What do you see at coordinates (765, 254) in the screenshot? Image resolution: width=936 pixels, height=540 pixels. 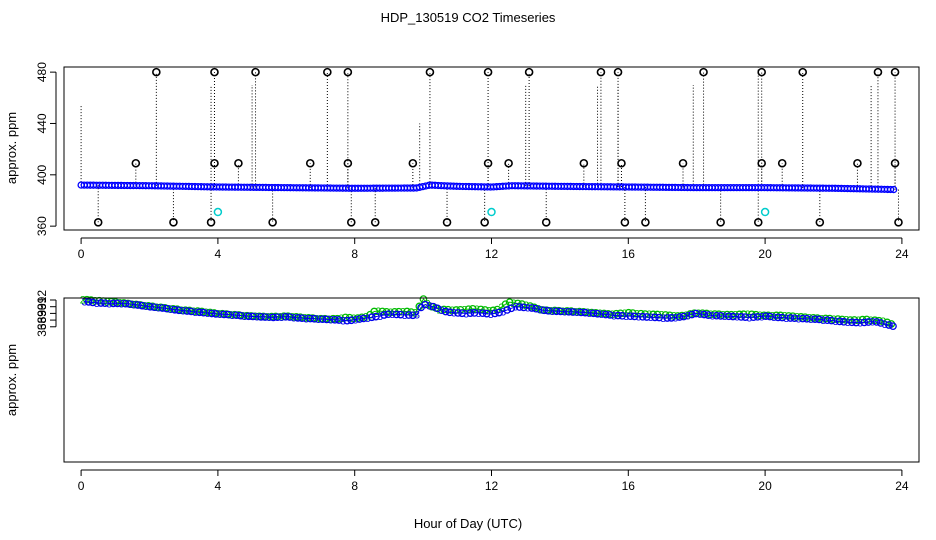 I see `x-tick-label: 20` at bounding box center [765, 254].